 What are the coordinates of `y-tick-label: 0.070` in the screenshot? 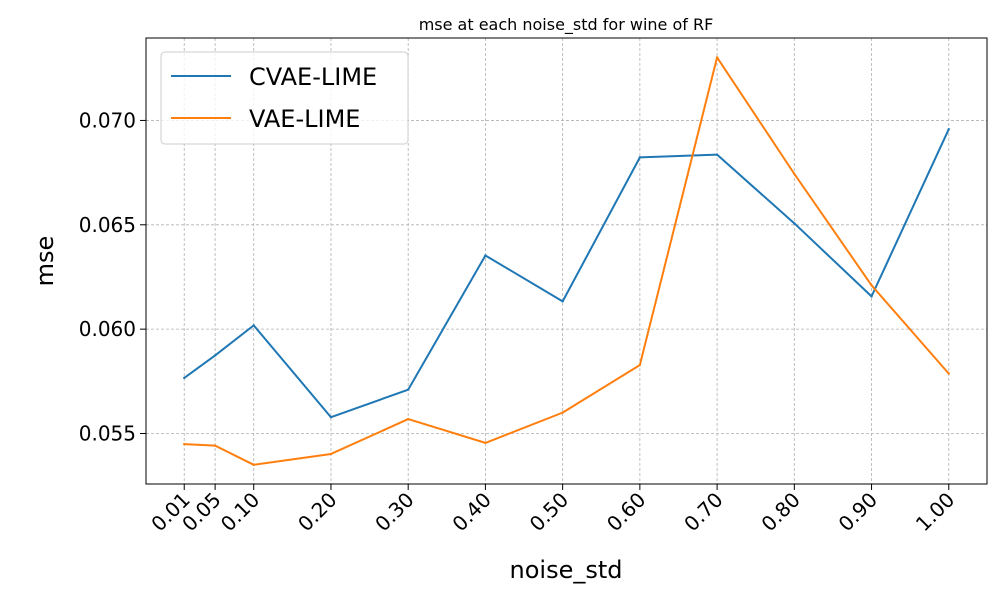 It's located at (107, 120).